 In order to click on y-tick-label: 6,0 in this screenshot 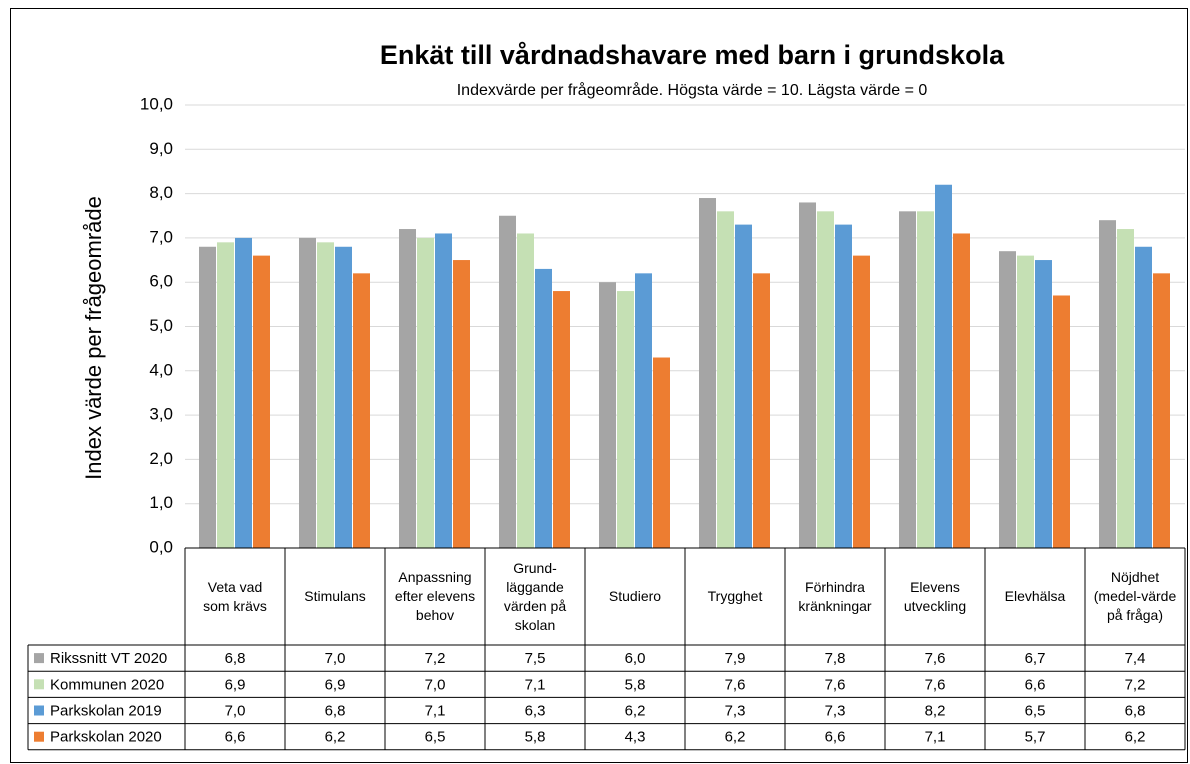, I will do `click(161, 281)`.